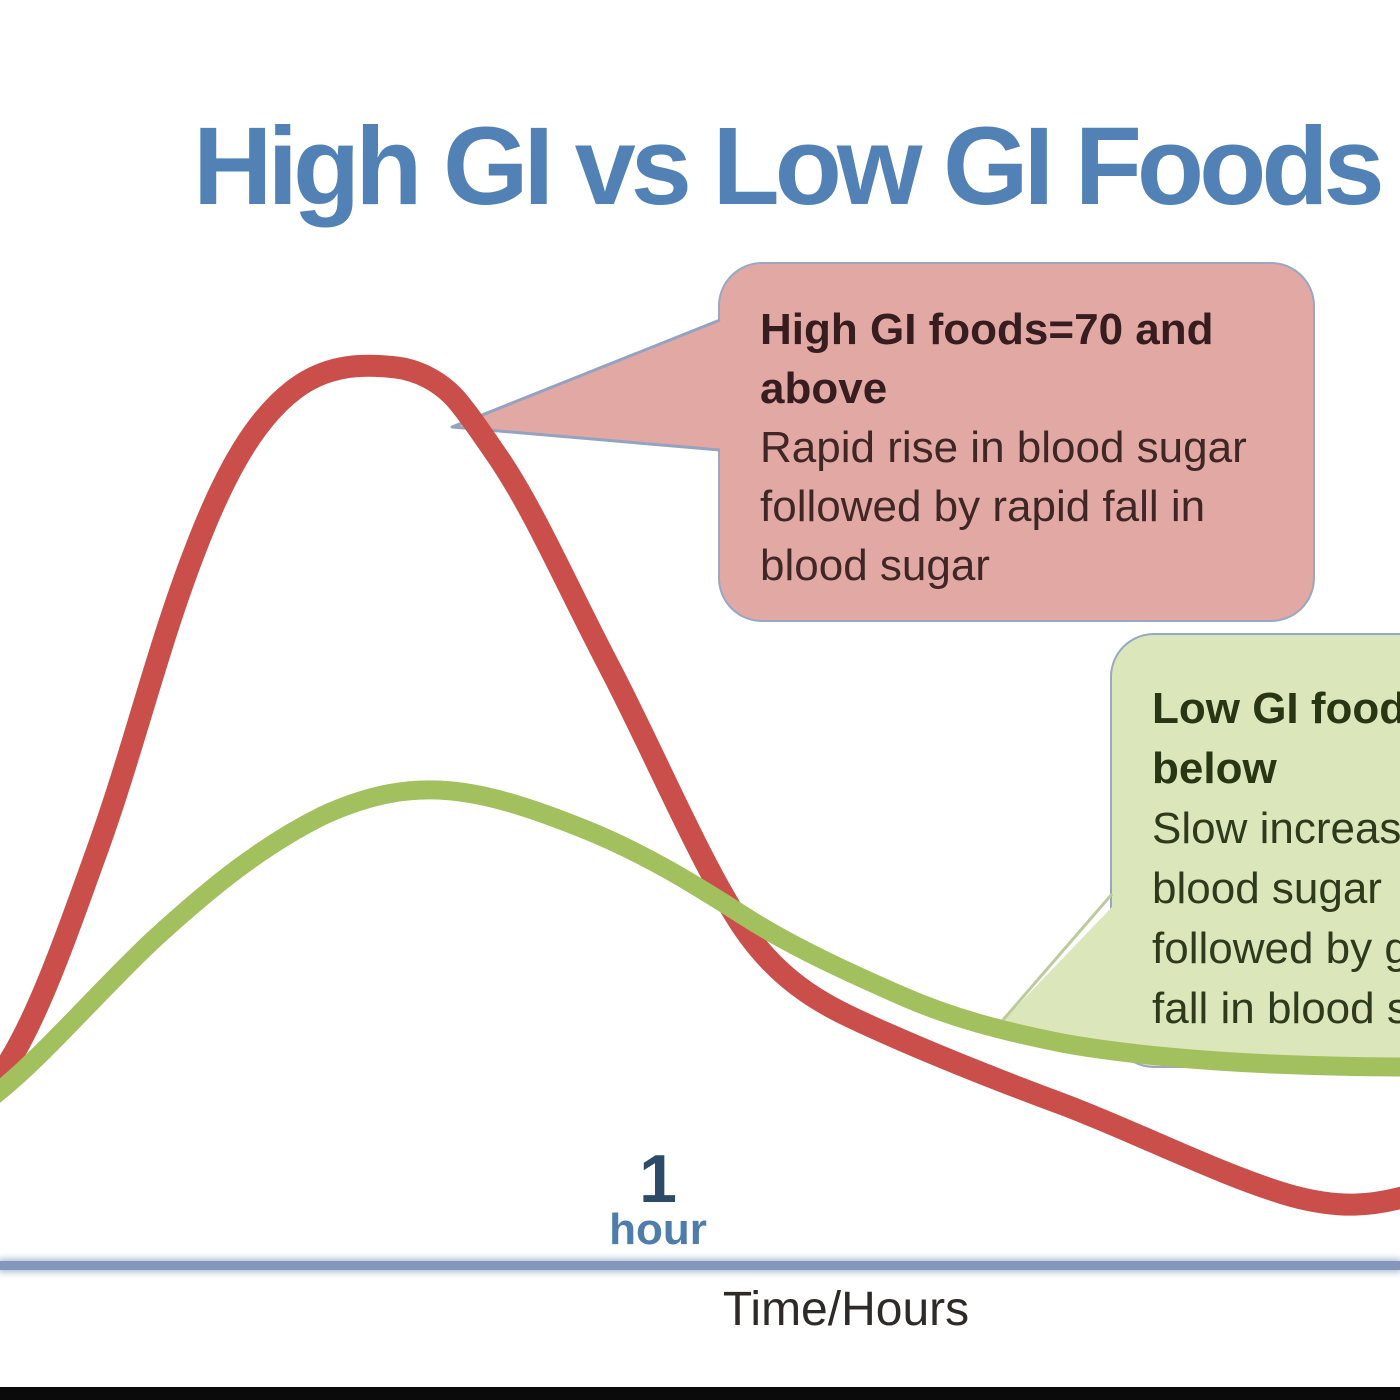  I want to click on x-axis-label: Time/Hours, so click(846, 1309).